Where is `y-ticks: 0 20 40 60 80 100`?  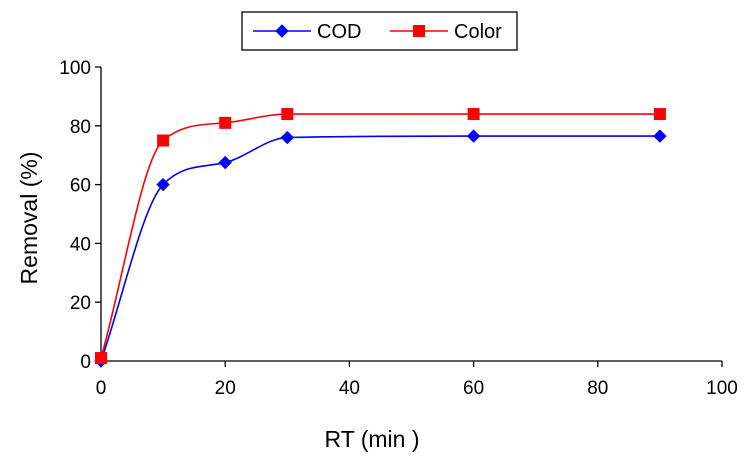 y-ticks: 0 20 40 60 80 100 is located at coordinates (80, 215).